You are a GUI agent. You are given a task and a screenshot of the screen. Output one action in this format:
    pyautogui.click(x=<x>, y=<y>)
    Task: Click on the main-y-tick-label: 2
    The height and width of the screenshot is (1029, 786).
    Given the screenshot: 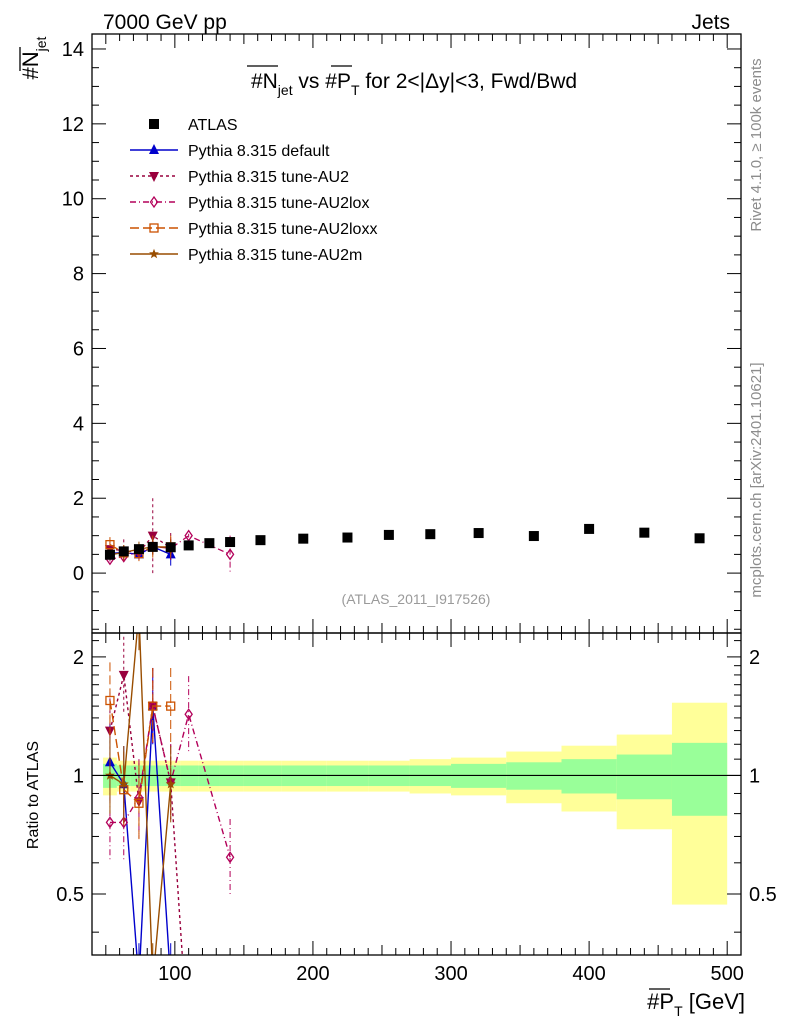 What is the action you would take?
    pyautogui.click(x=78, y=499)
    